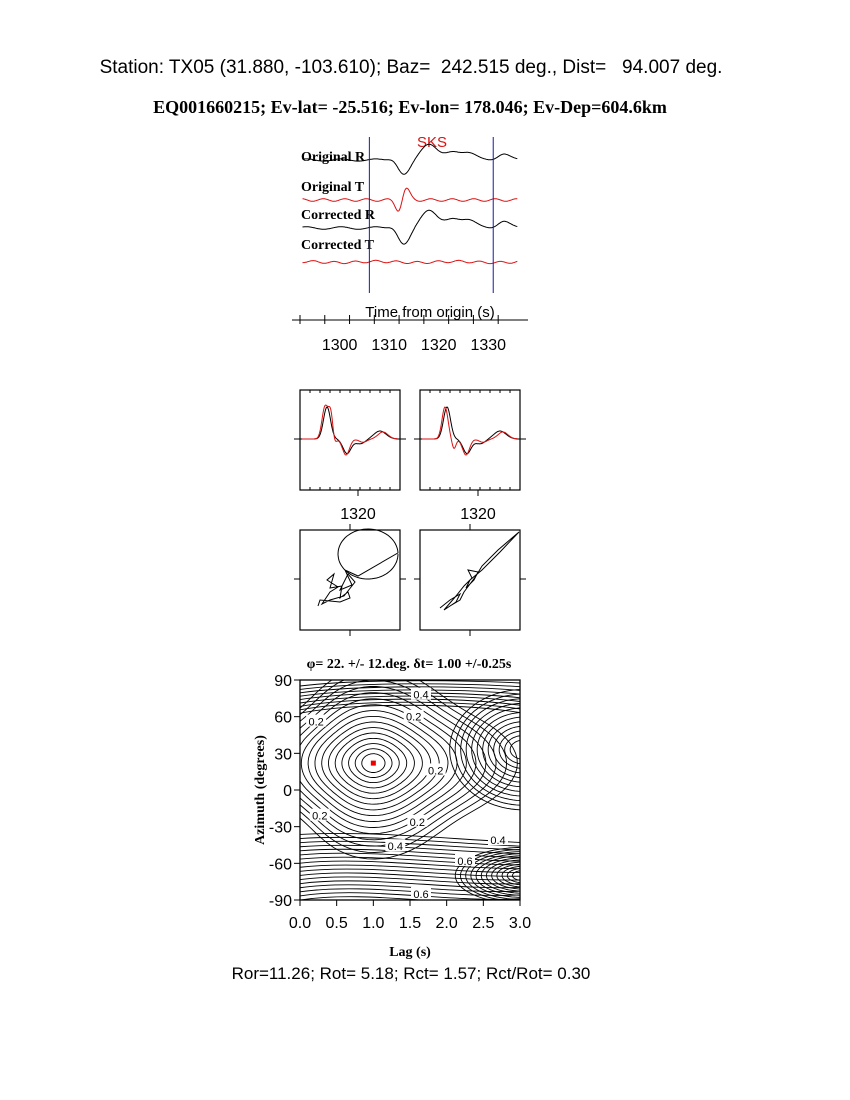  Describe the element at coordinates (409, 664) in the screenshot. I see `grid-title: φ= 22. +/- 12.deg. δt= 1.00 +/-0.25s` at that location.